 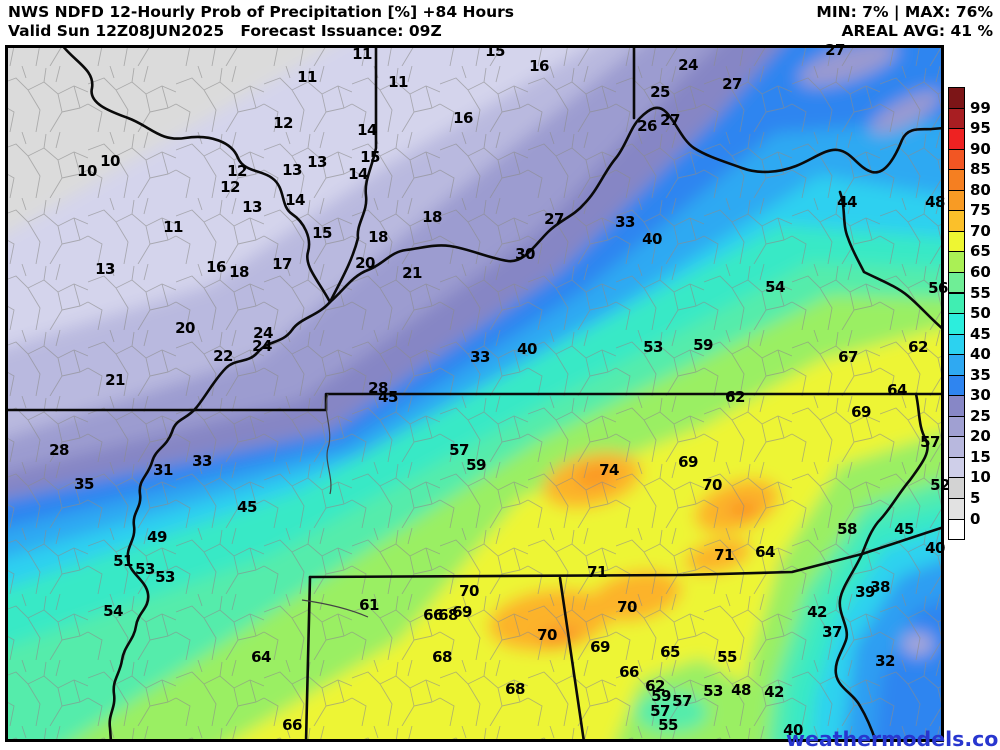 I want to click on colorbar-tick-label: 80, so click(x=980, y=189).